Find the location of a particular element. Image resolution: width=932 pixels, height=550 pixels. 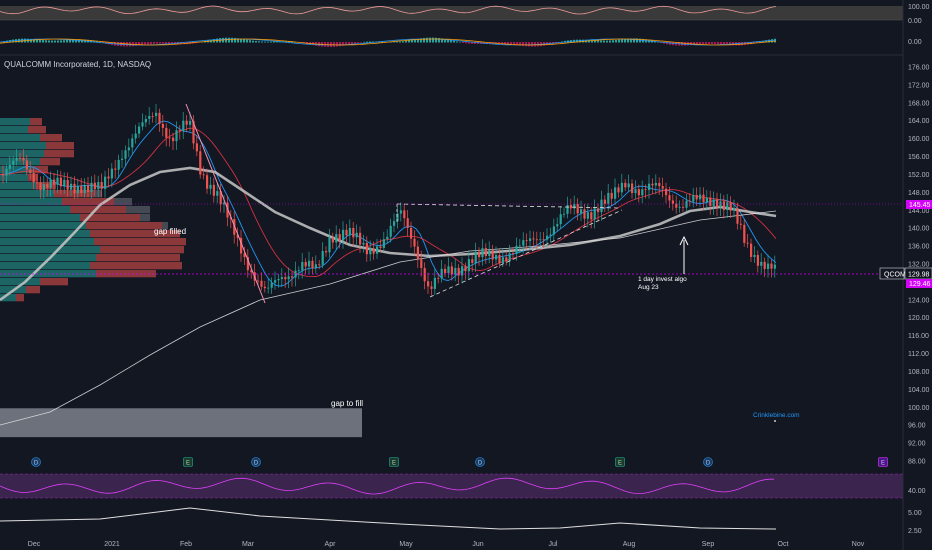

resistance-line is located at coordinates (508, 206).